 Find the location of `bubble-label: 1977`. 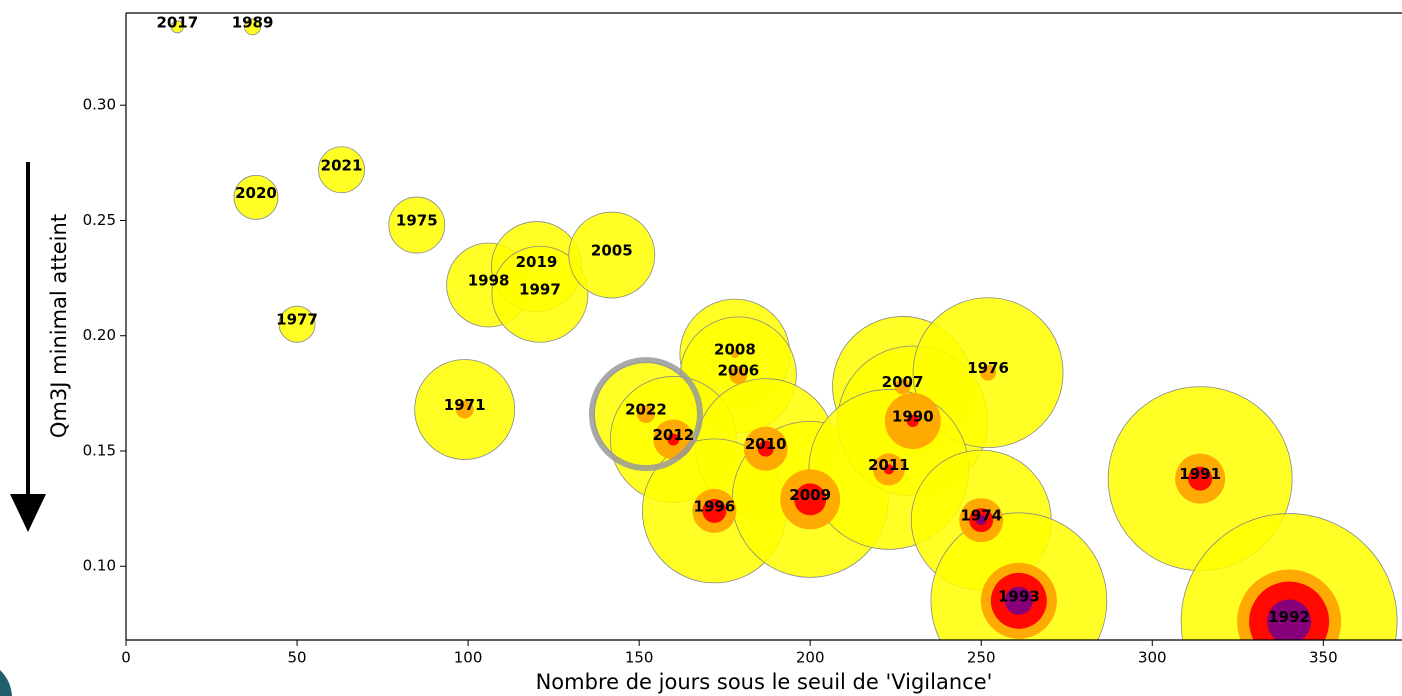

bubble-label: 1977 is located at coordinates (297, 320).